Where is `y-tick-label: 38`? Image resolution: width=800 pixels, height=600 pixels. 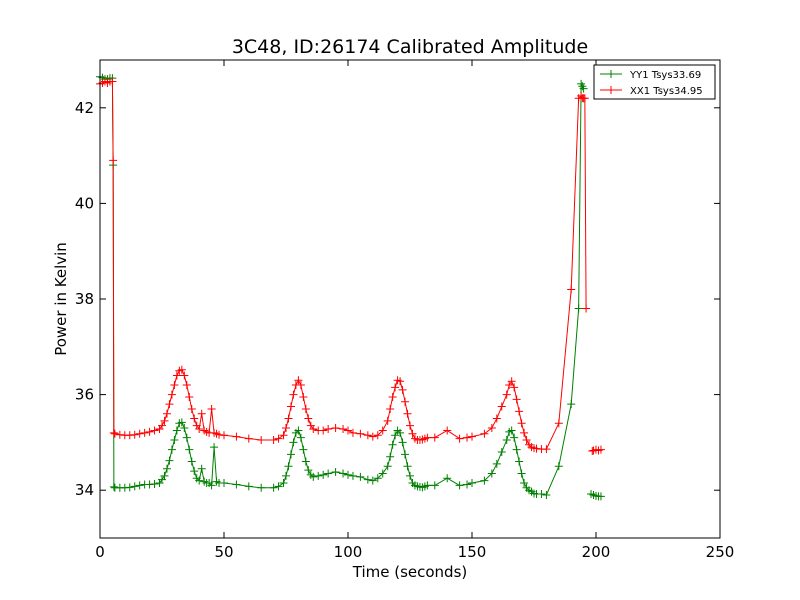 y-tick-label: 38 is located at coordinates (84, 299).